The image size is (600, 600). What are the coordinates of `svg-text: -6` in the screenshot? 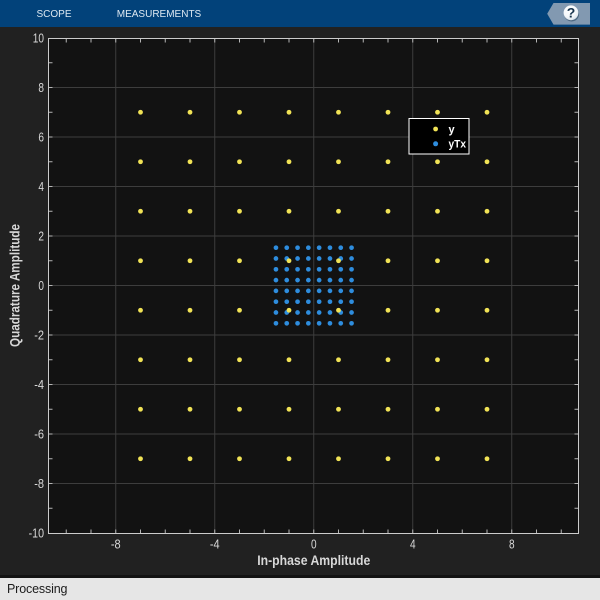 It's located at (39, 434).